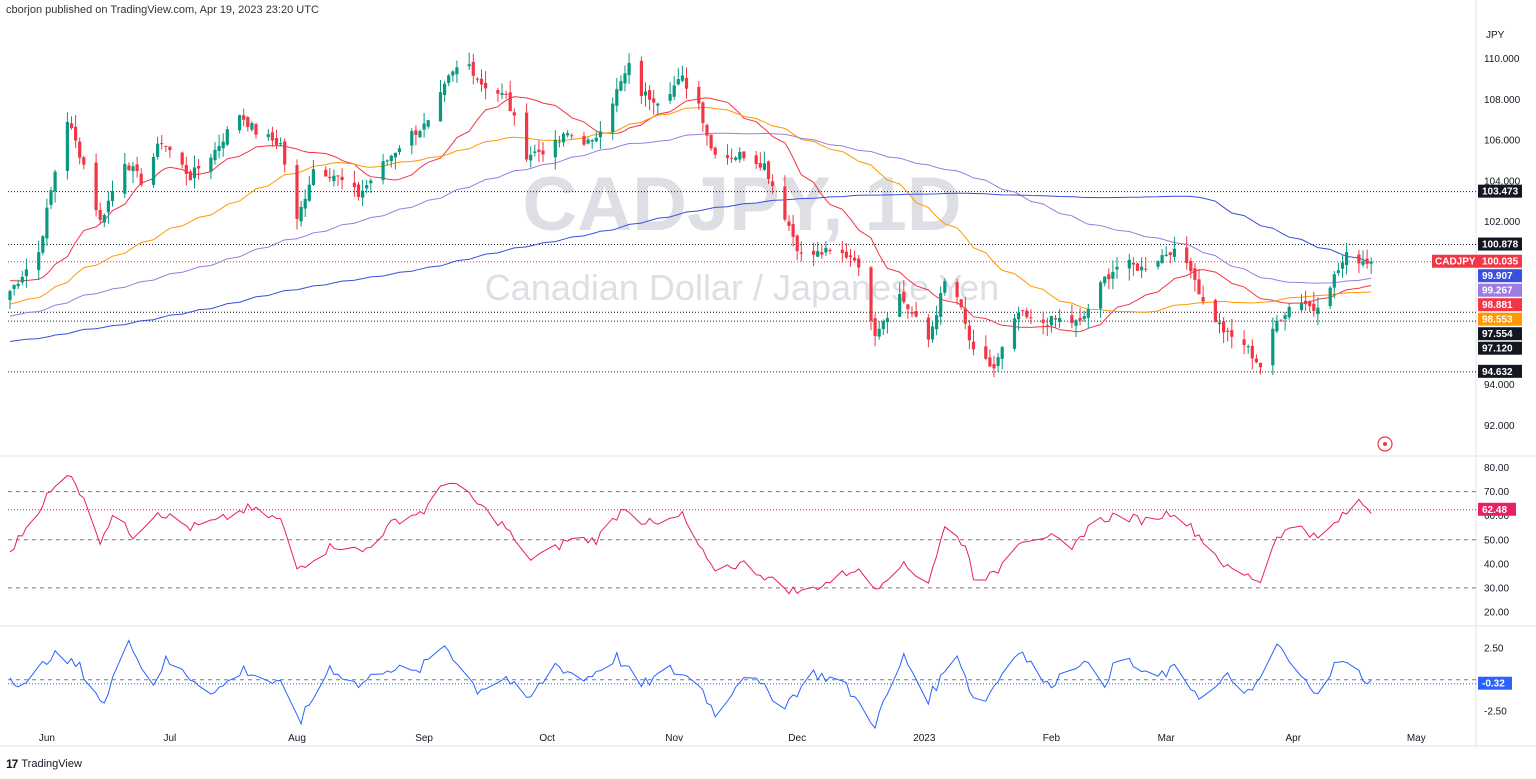  What do you see at coordinates (690, 684) in the screenshot?
I see `oscillator-line` at bounding box center [690, 684].